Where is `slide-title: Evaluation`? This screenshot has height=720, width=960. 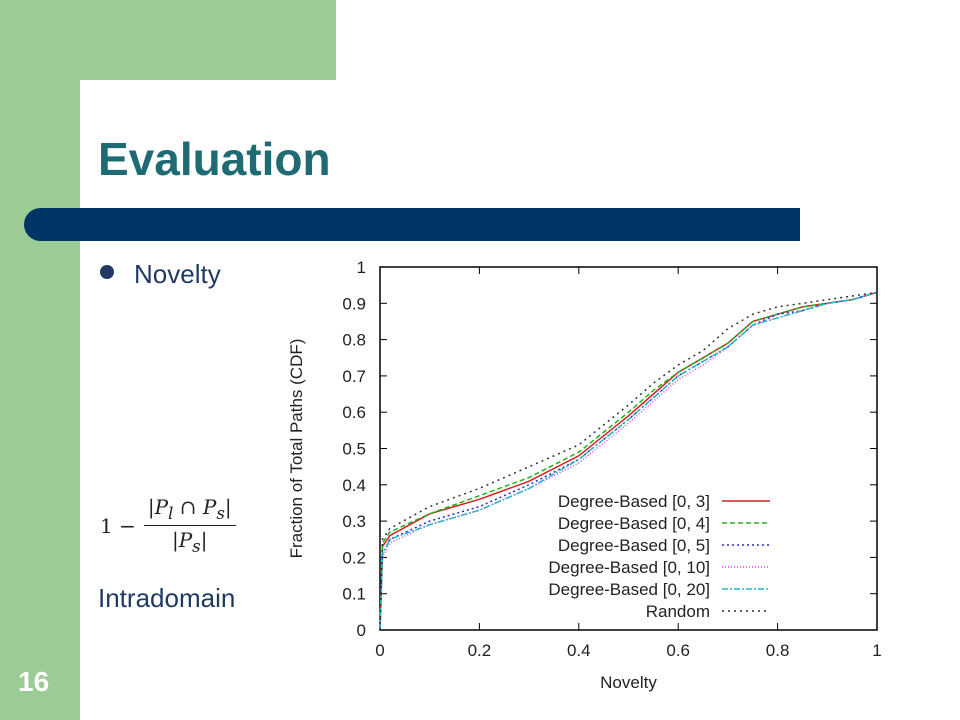
slide-title: Evaluation is located at coordinates (214, 159).